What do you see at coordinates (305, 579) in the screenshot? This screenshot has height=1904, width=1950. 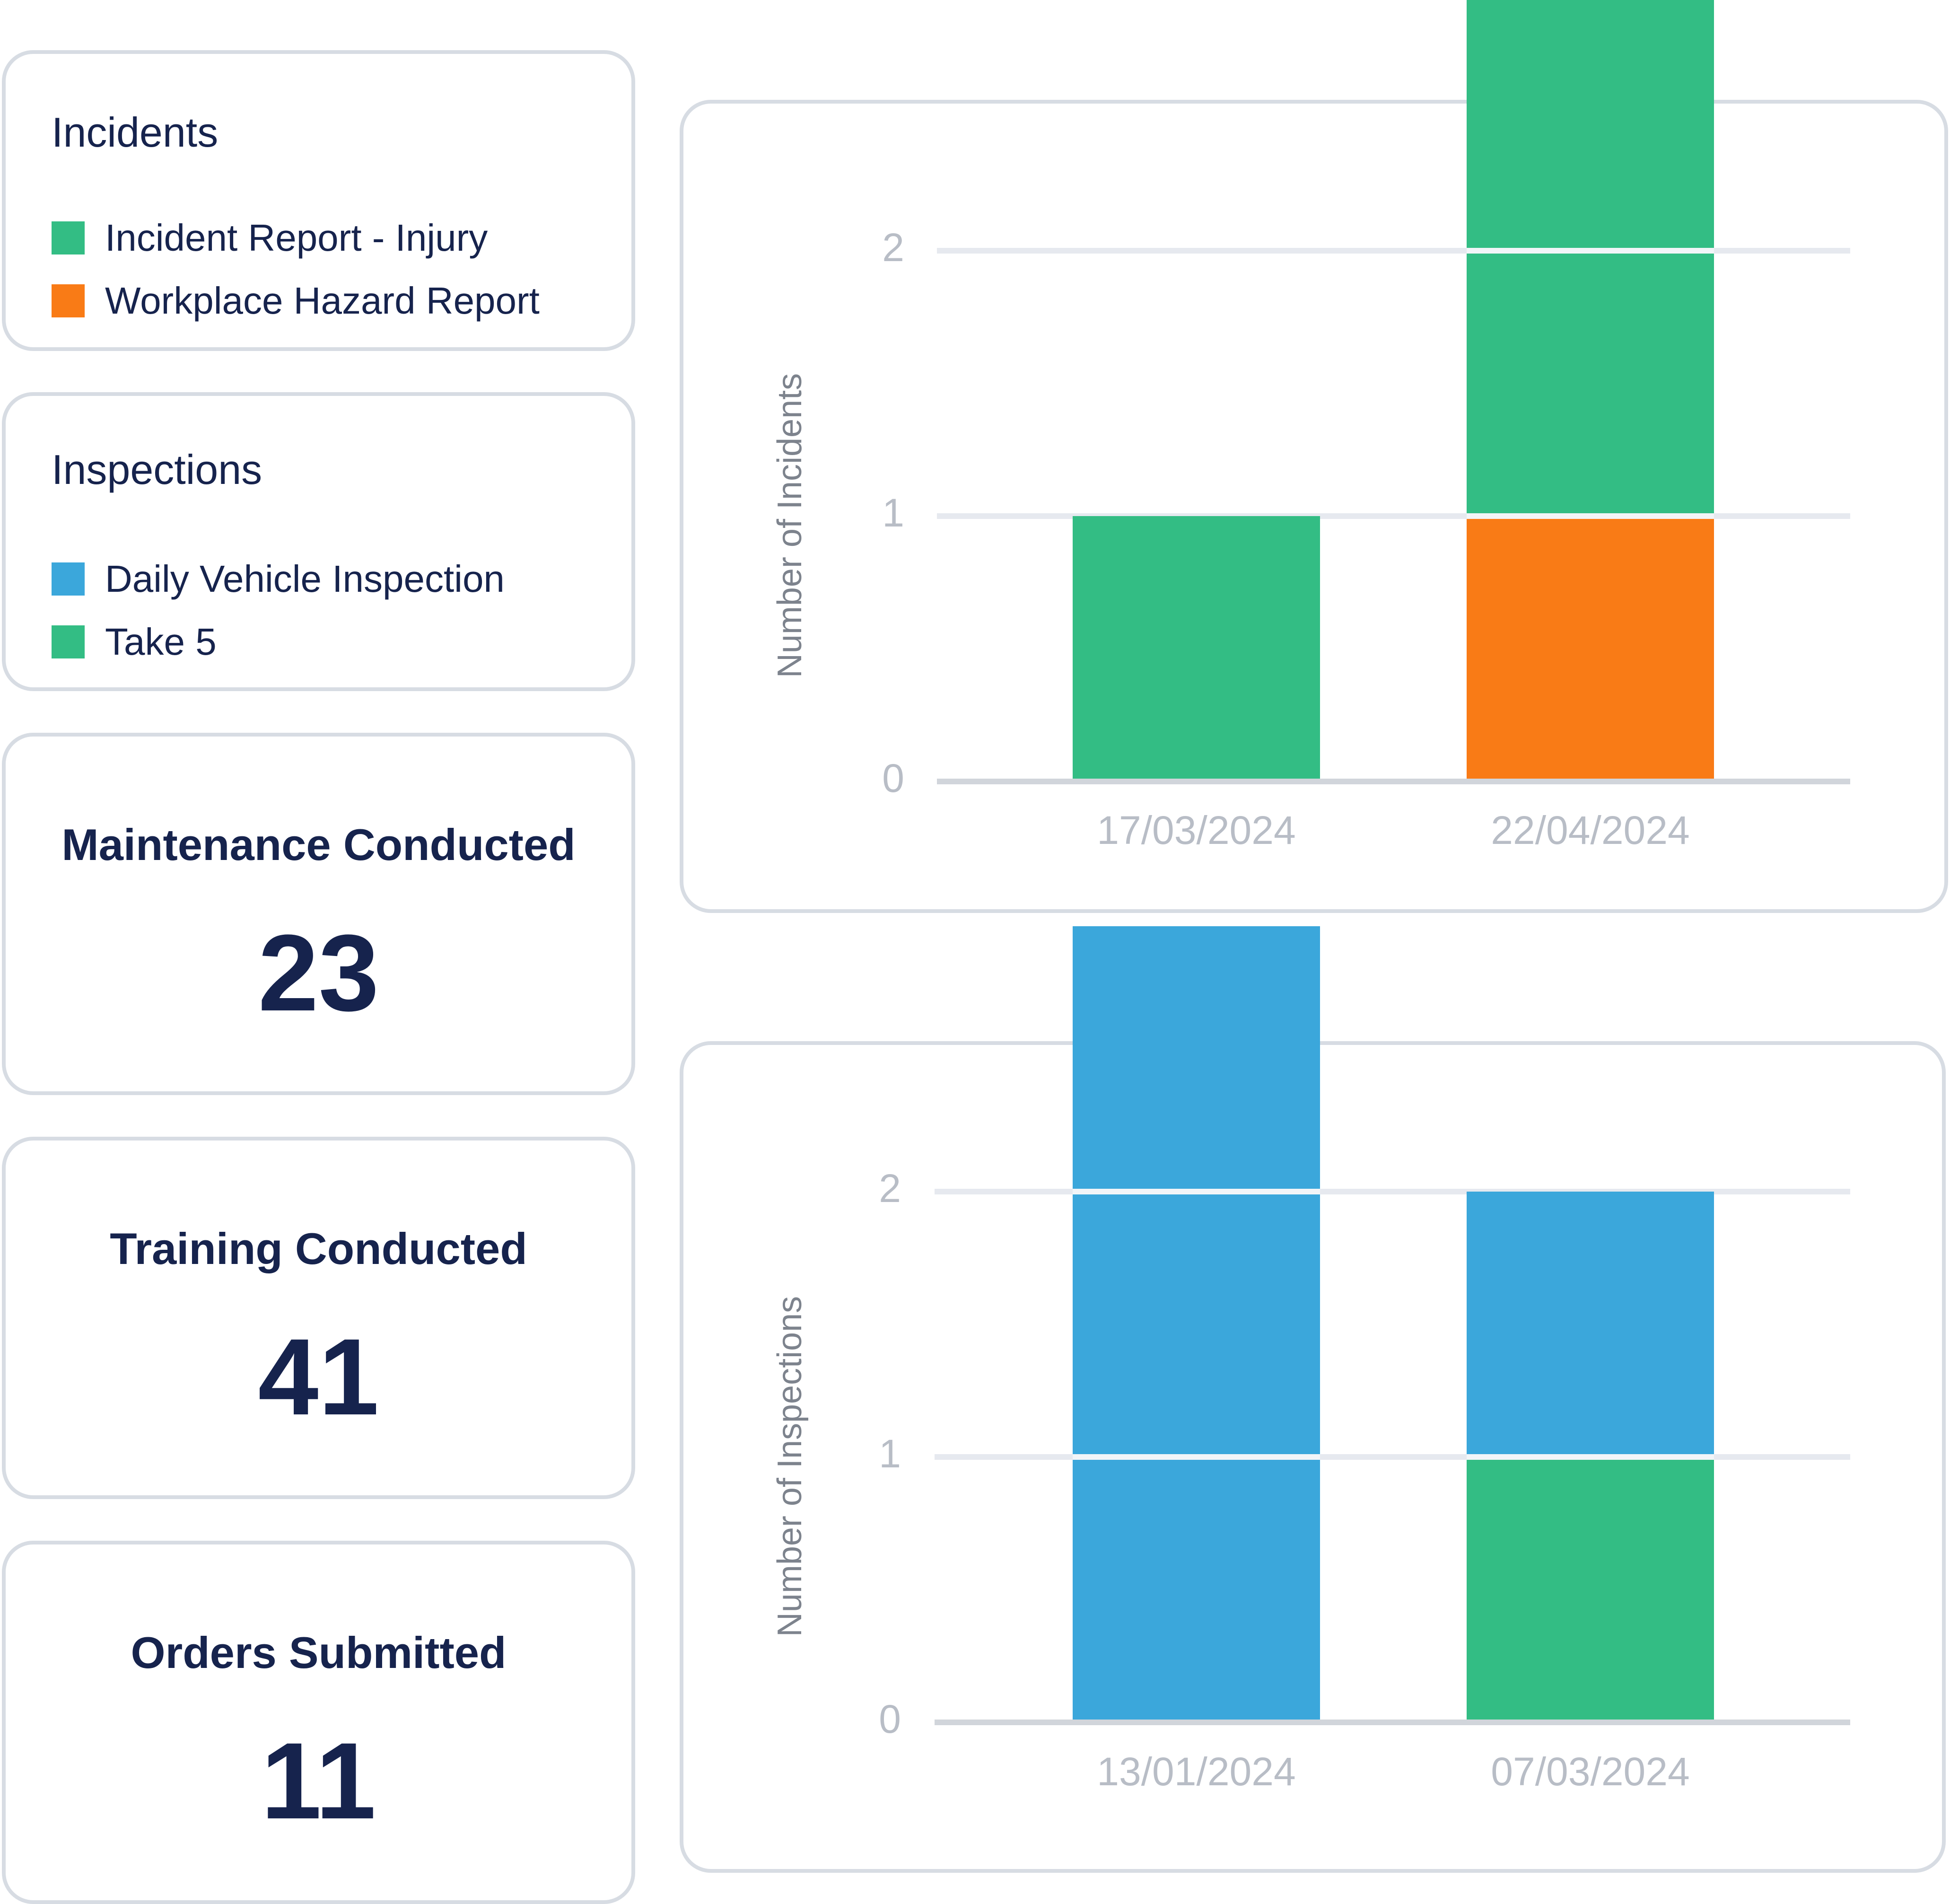 I see `legend-item-label: Daily Vehicle Inspection` at bounding box center [305, 579].